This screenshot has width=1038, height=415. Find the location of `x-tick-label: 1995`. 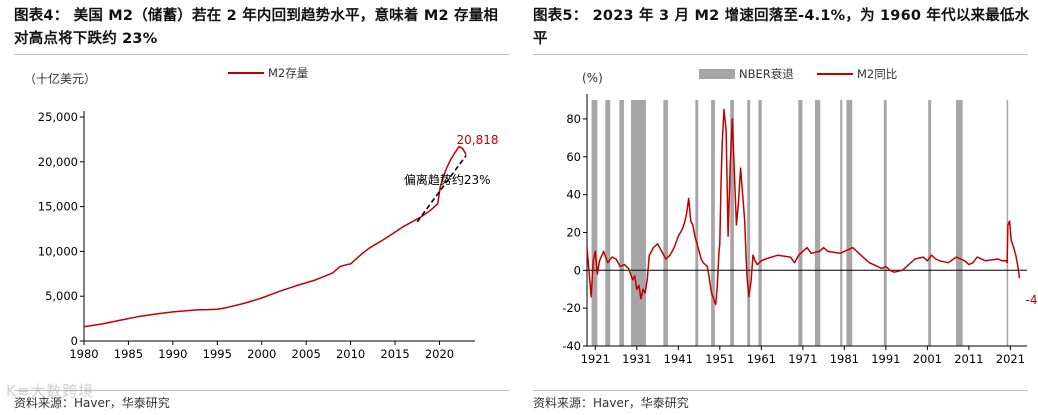

x-tick-label: 1995 is located at coordinates (217, 354).